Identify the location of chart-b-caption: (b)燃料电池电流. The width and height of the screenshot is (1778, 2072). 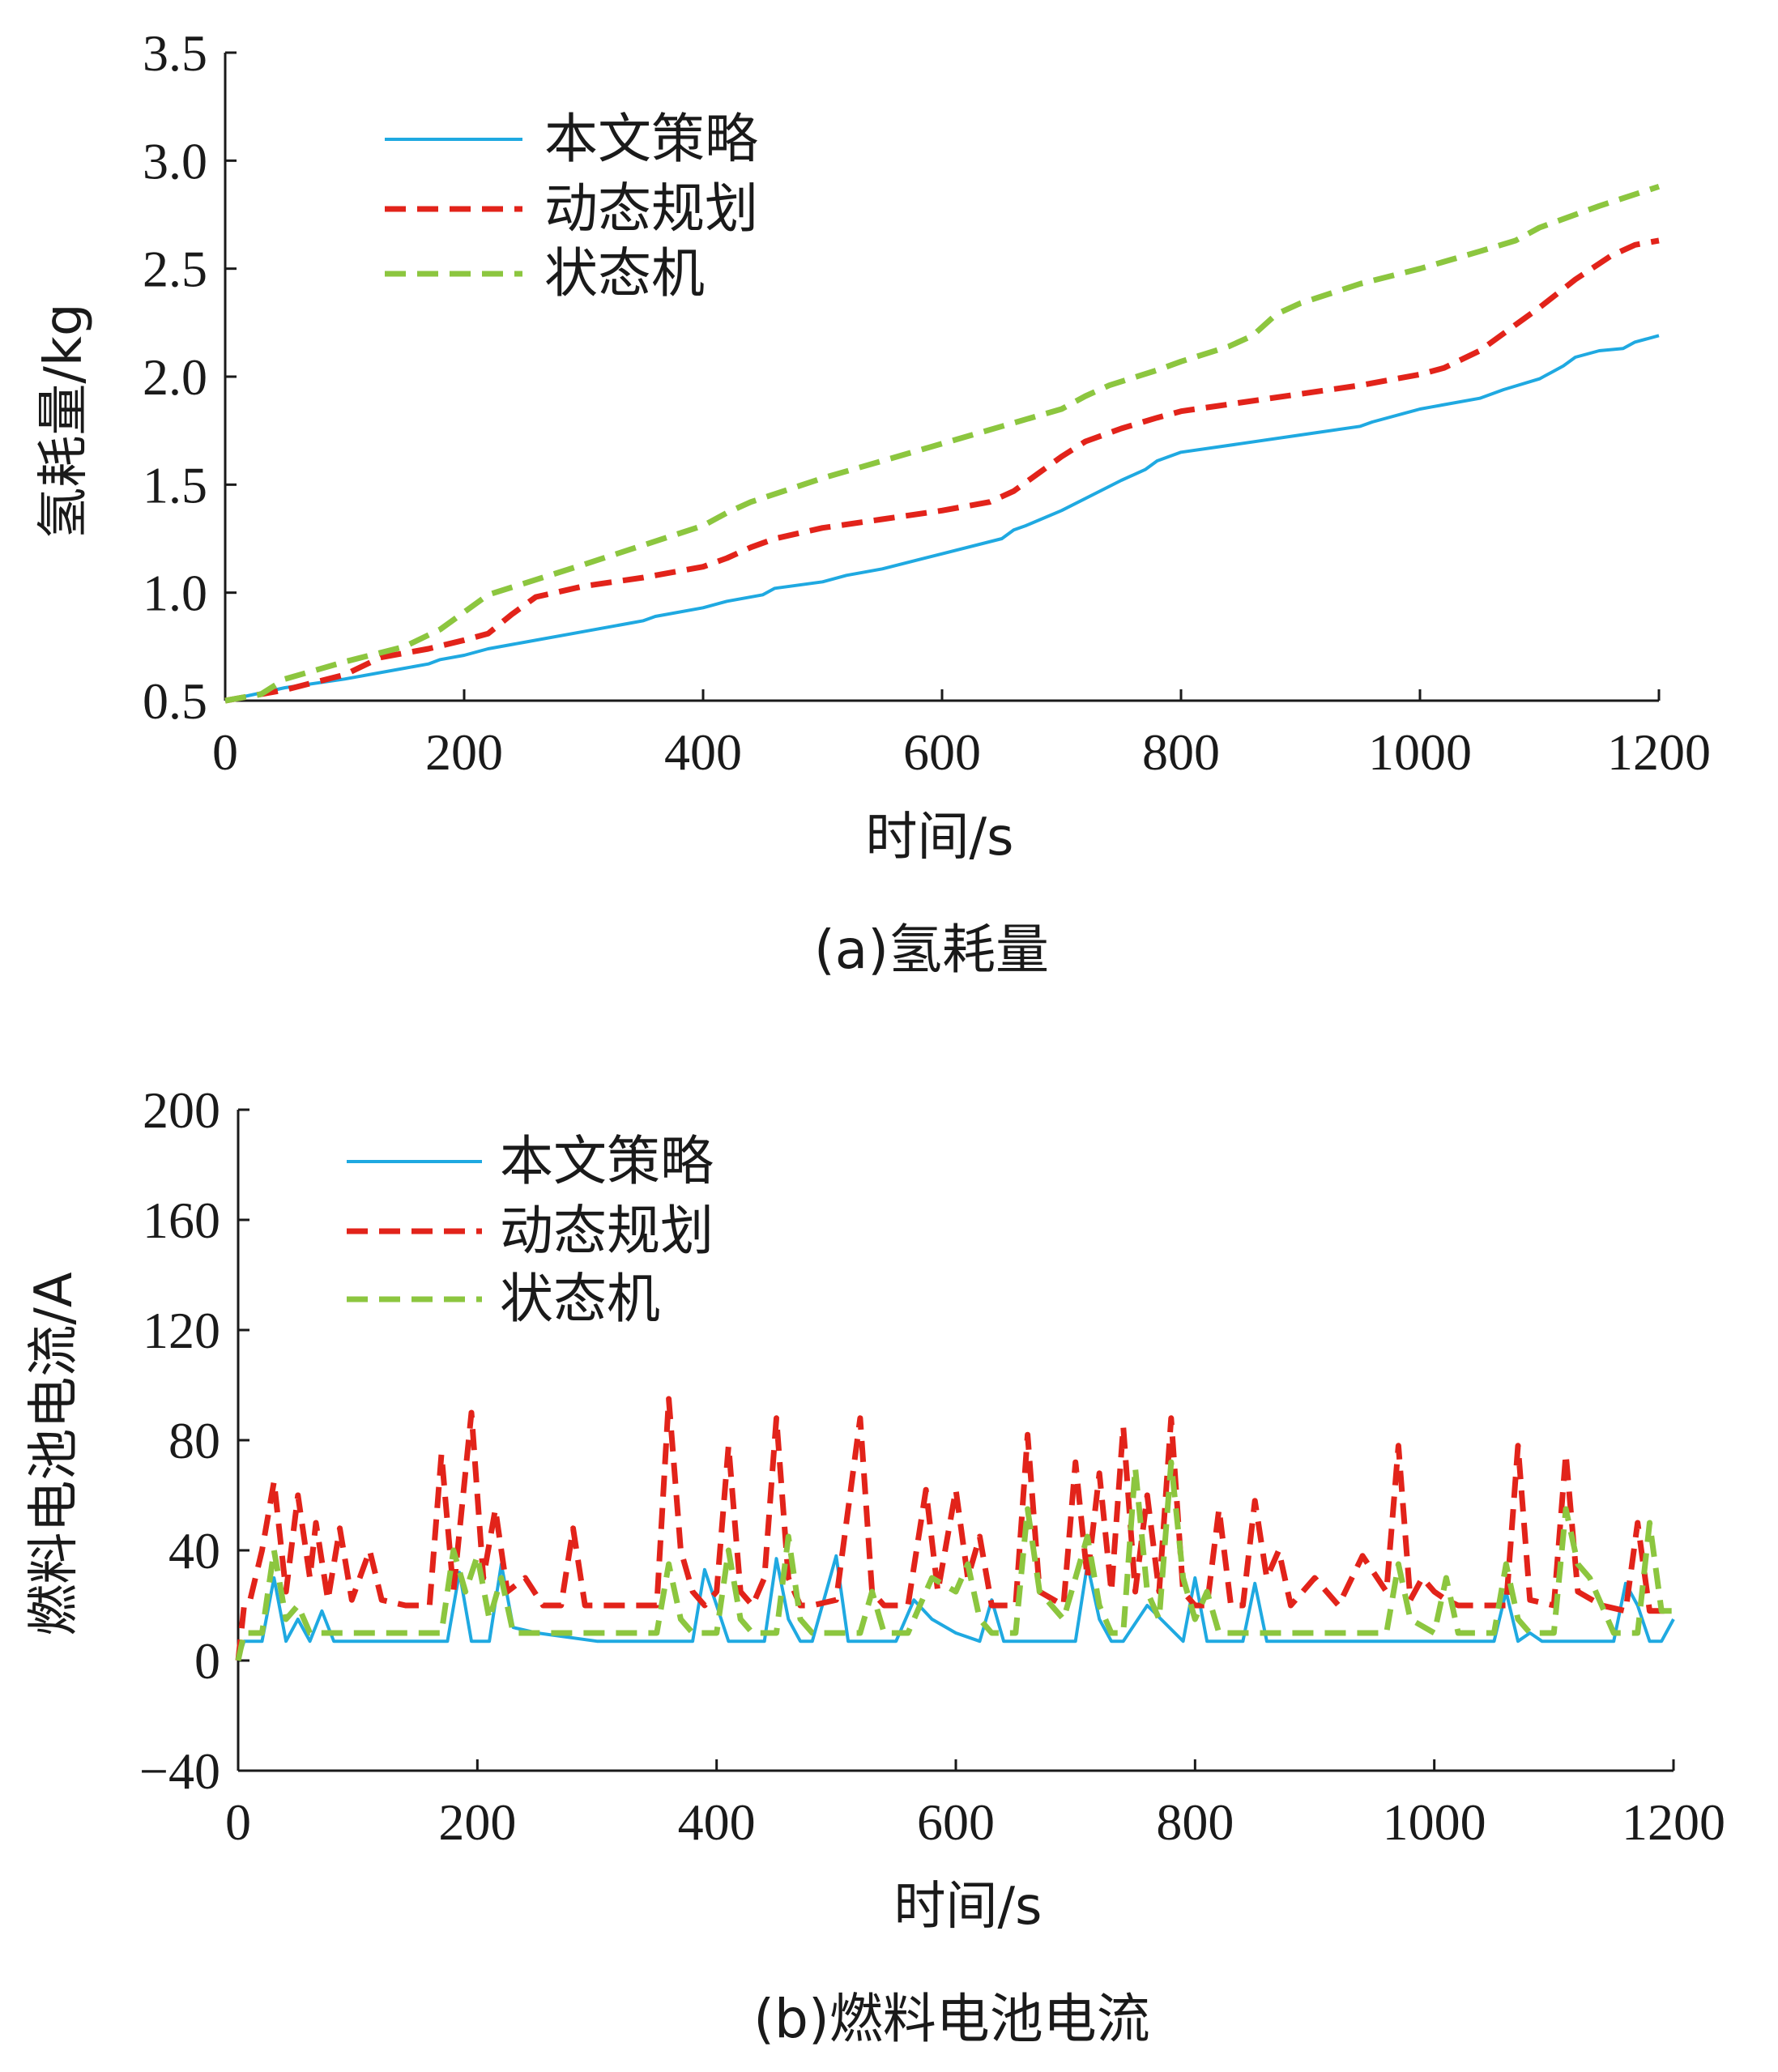
(951, 2019).